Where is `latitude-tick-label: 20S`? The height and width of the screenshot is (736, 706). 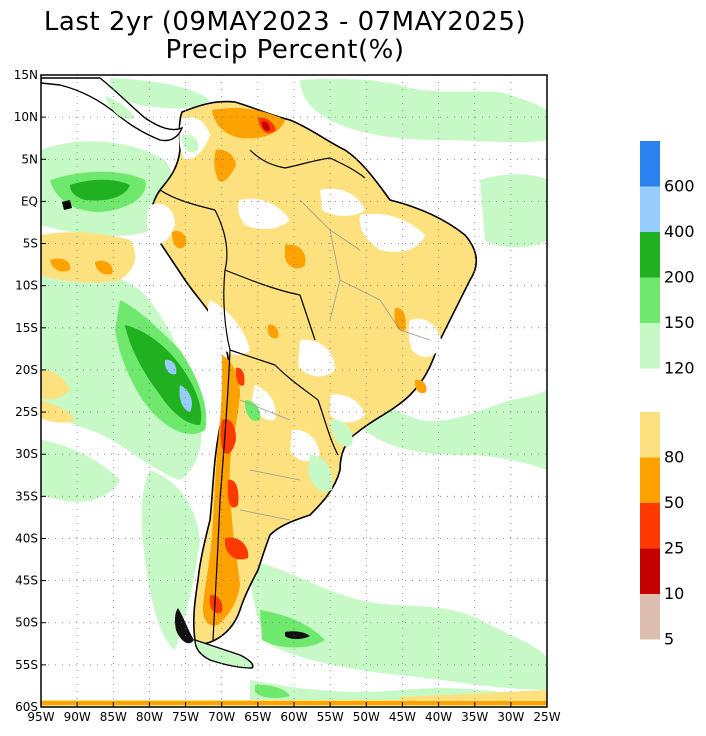
latitude-tick-label: 20S is located at coordinates (26, 370).